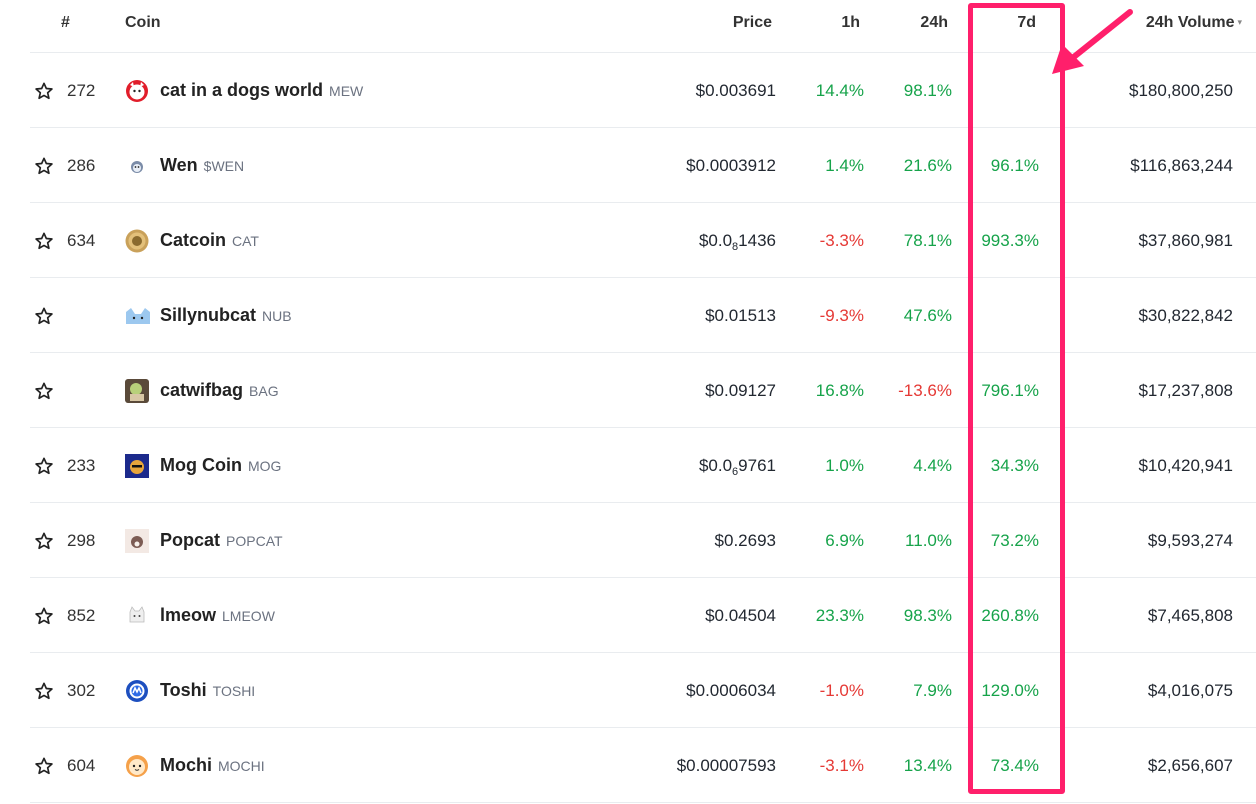  Describe the element at coordinates (81, 765) in the screenshot. I see `rank: 604` at that location.